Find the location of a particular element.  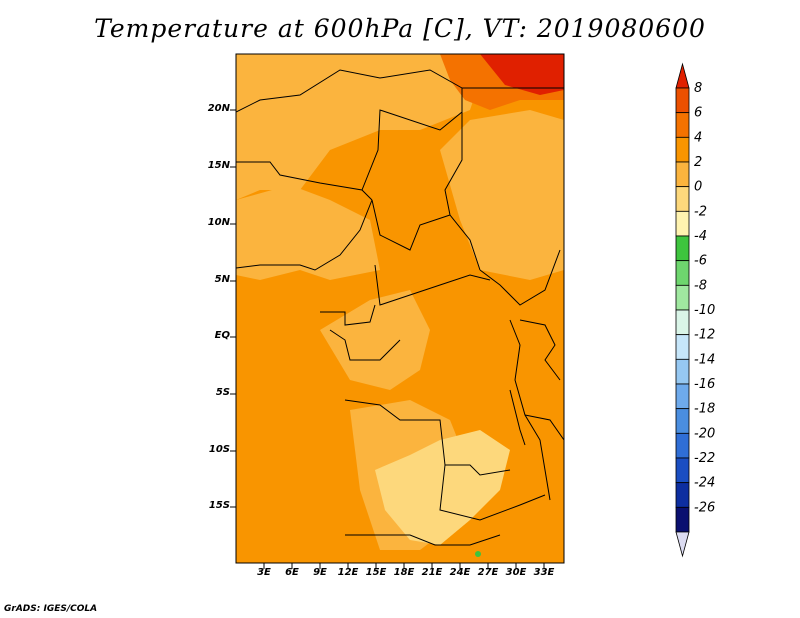

border-algeria-niger is located at coordinates (349, 91).